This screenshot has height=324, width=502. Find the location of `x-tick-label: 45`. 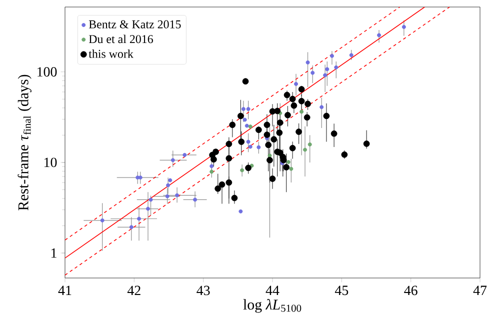

x-tick-label: 45 is located at coordinates (341, 291).